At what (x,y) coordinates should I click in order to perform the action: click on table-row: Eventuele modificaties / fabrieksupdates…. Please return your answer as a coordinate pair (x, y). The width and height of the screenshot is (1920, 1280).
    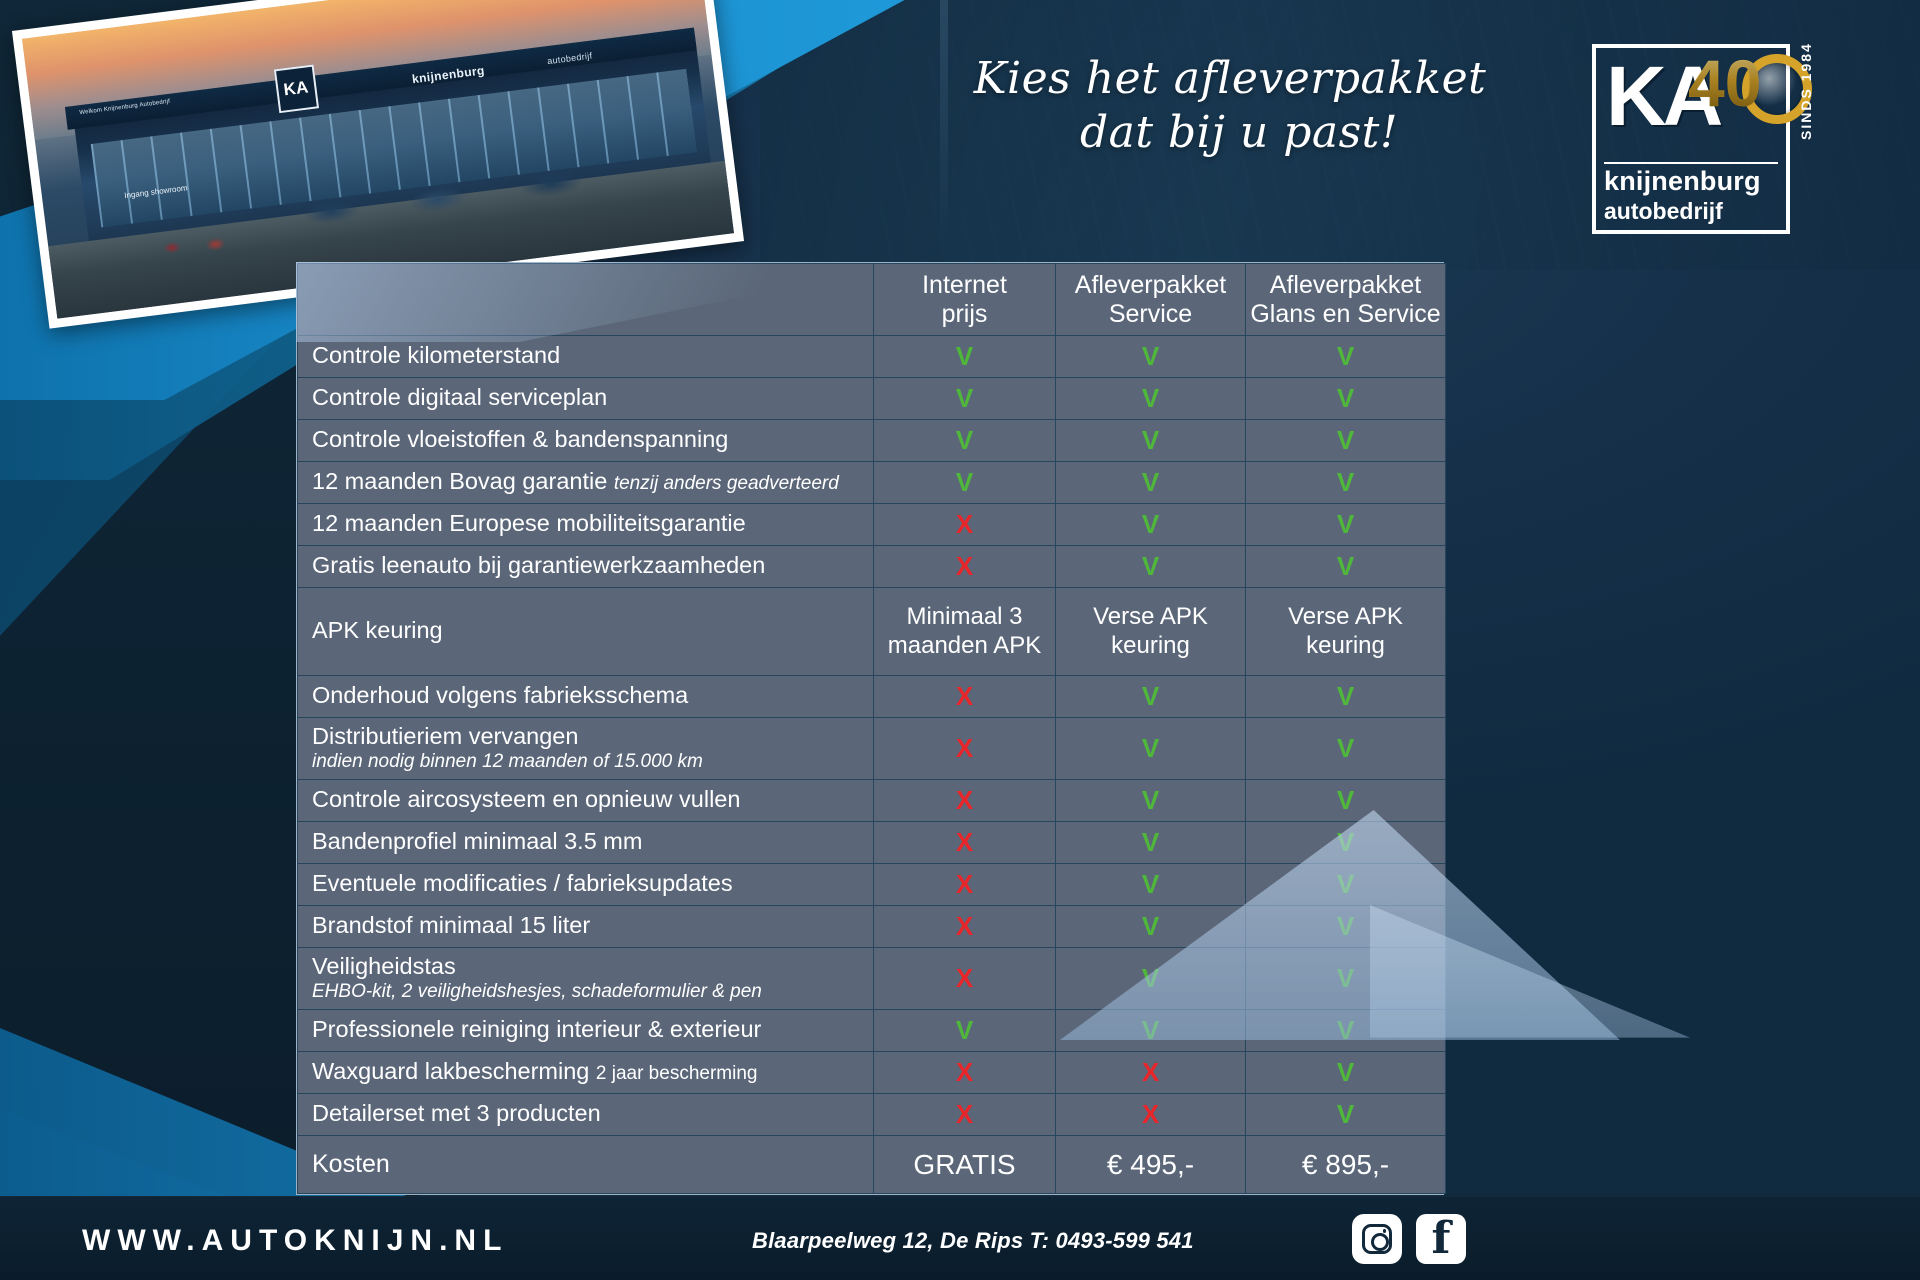
    Looking at the image, I should click on (871, 884).